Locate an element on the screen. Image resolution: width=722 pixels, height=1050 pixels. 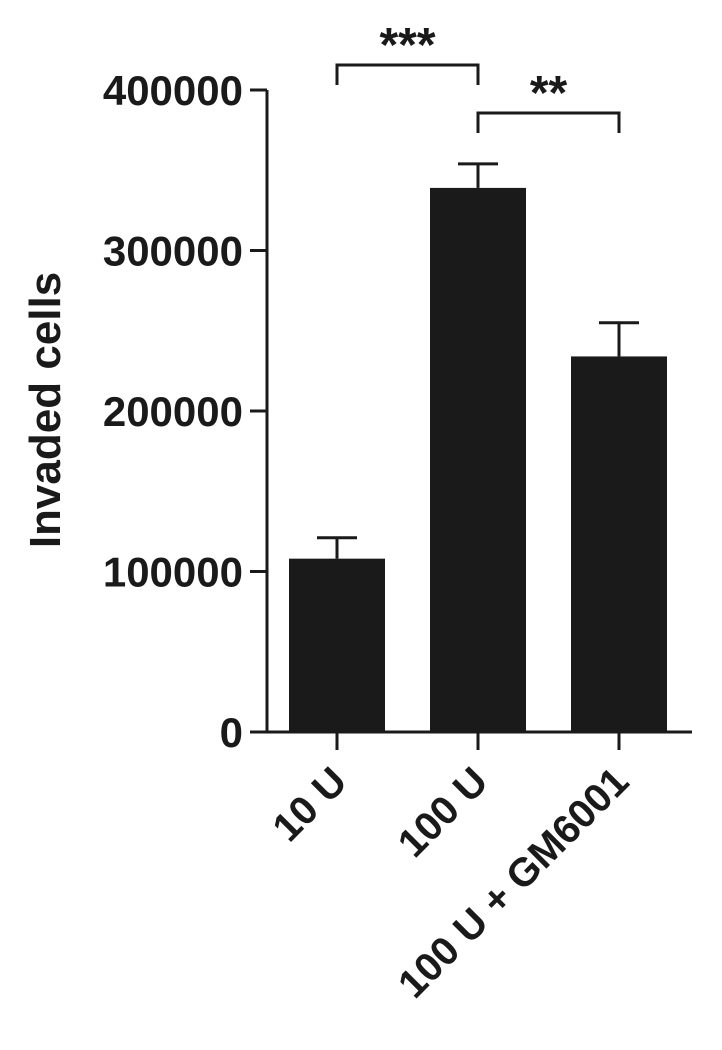
x-tick-label: 10 U is located at coordinates (310, 804).